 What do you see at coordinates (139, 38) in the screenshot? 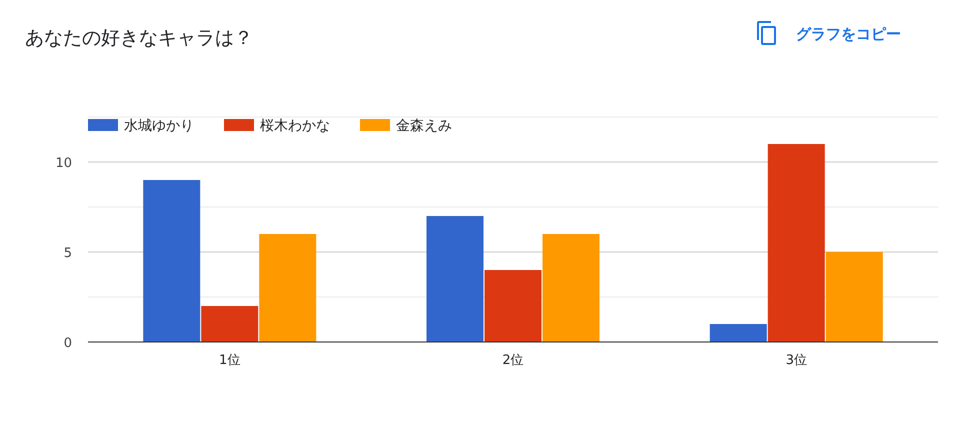
I see `chart-title: あなたの好きなキャラは？` at bounding box center [139, 38].